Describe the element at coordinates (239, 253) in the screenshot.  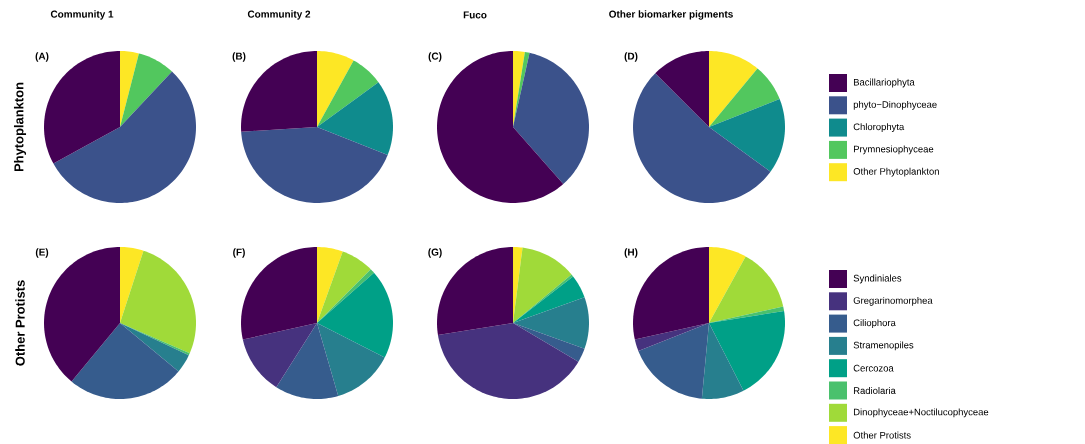
I see `text: (F)` at that location.